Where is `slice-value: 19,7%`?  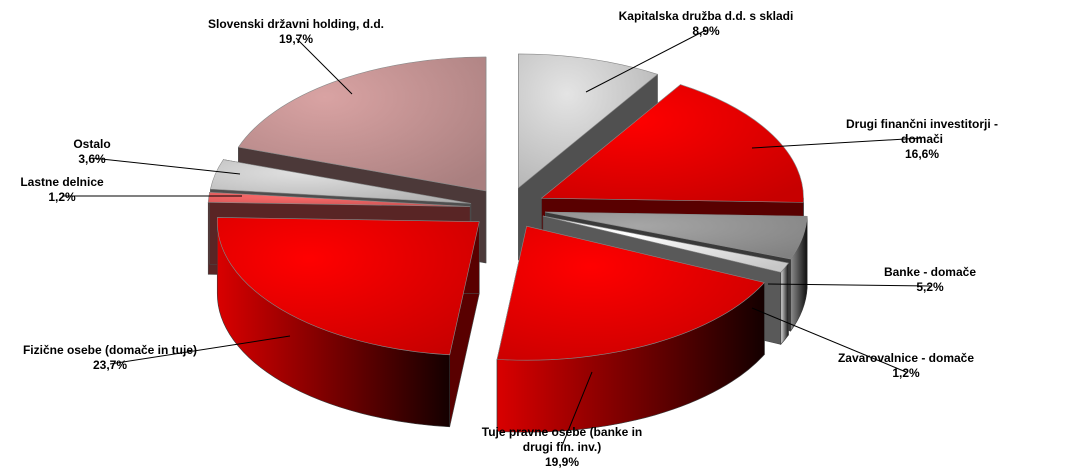 slice-value: 19,7% is located at coordinates (296, 39).